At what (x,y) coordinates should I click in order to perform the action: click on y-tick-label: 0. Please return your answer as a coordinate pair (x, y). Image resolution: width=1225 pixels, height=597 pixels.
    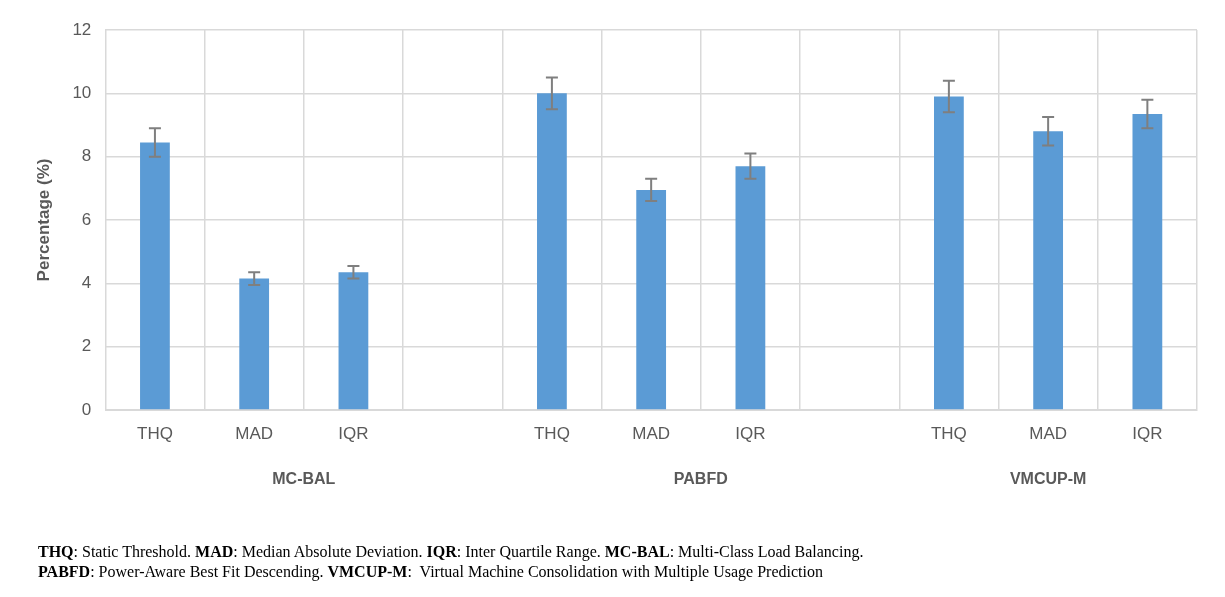
    Looking at the image, I should click on (86, 409).